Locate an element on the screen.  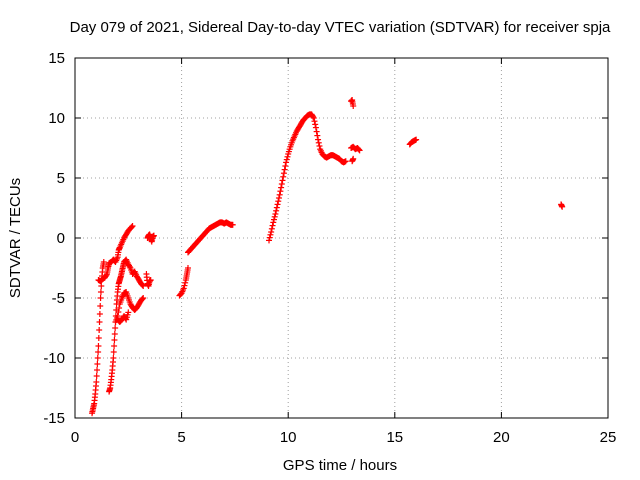
x-tick-label: 15 is located at coordinates (394, 437).